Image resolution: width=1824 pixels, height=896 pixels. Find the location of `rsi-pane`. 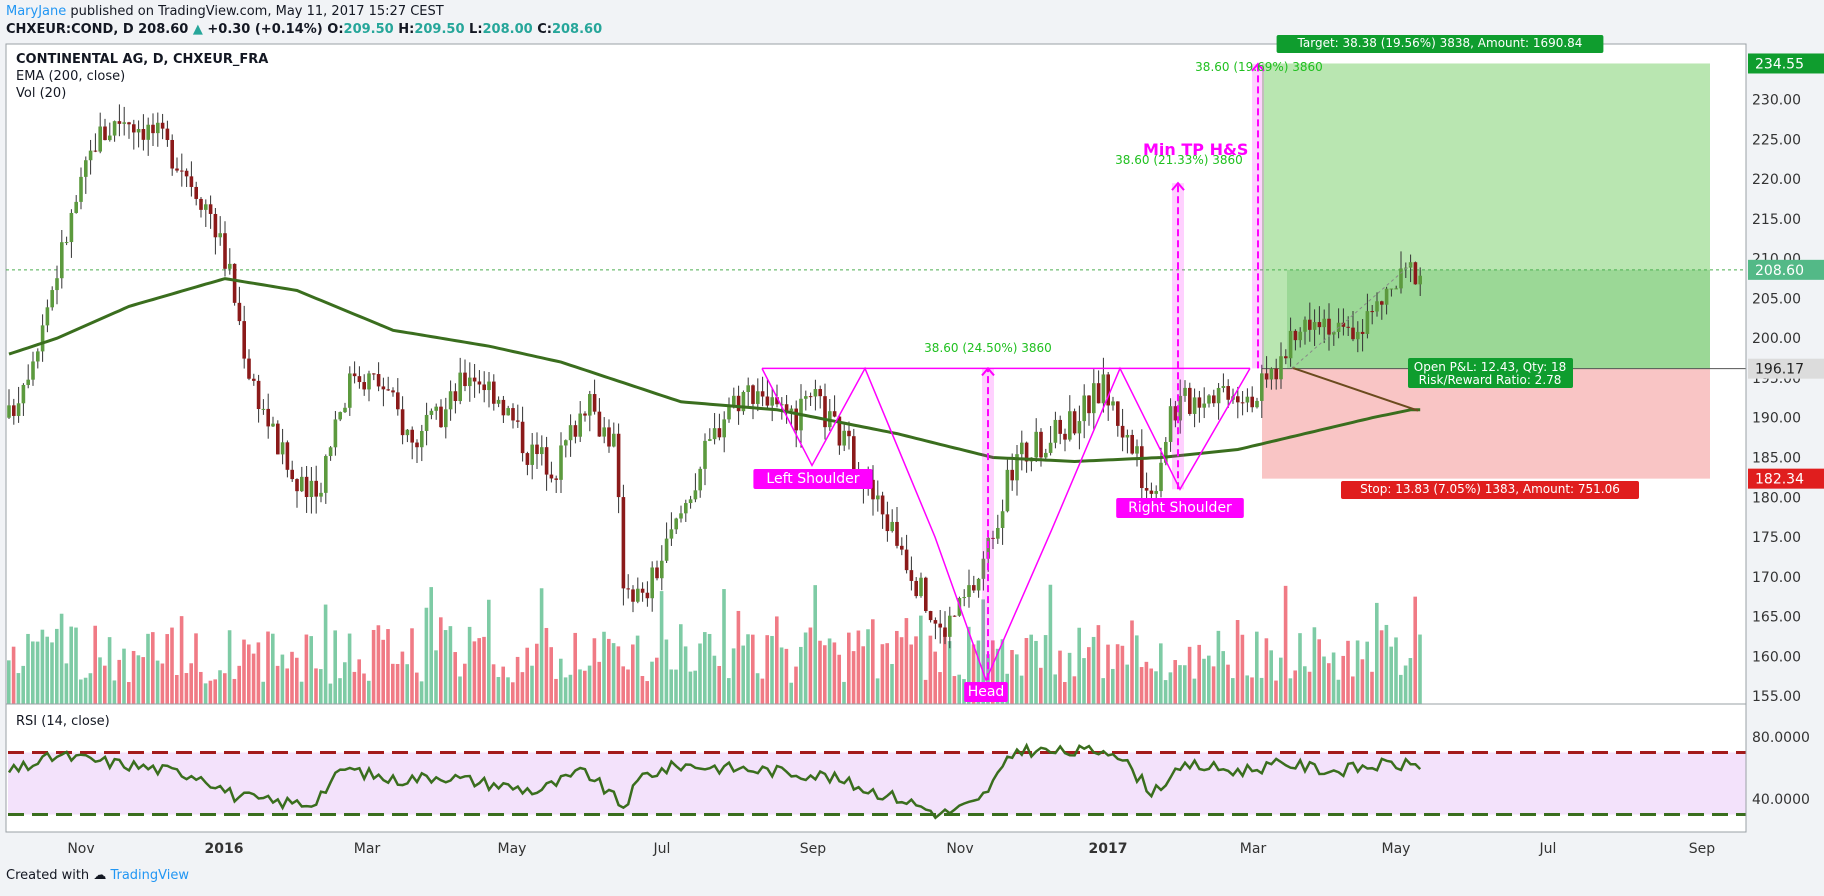

rsi-pane is located at coordinates (876, 781).